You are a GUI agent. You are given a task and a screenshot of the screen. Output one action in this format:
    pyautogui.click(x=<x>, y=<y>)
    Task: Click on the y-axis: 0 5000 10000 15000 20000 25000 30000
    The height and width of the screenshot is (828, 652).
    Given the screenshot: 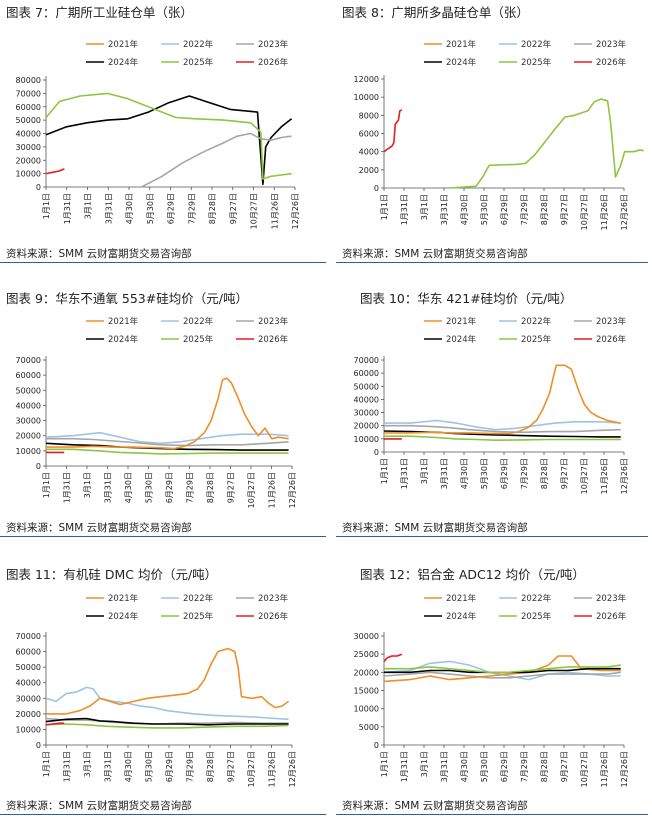 What is the action you would take?
    pyautogui.click(x=369, y=691)
    